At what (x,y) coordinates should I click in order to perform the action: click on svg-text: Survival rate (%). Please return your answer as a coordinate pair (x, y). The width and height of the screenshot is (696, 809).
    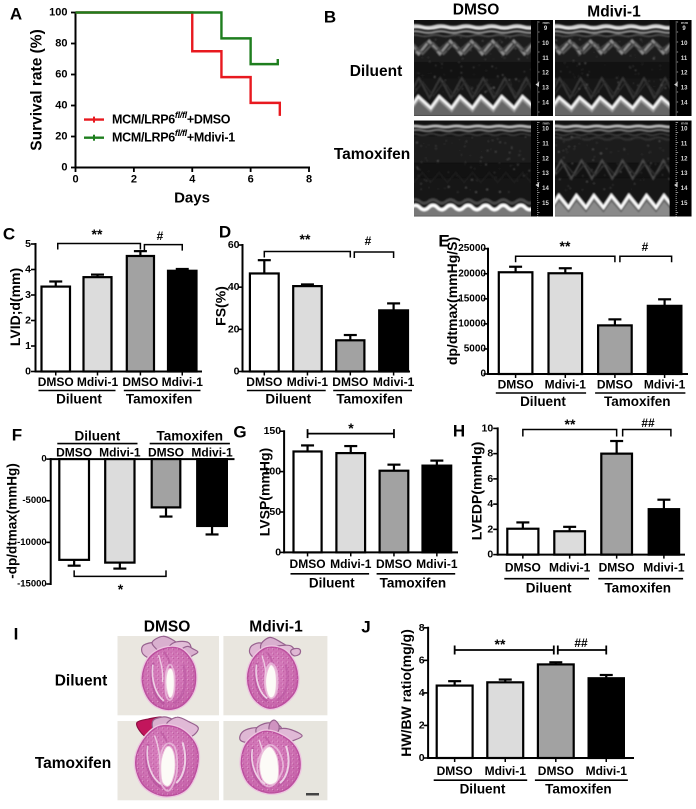
    Looking at the image, I should click on (37, 89).